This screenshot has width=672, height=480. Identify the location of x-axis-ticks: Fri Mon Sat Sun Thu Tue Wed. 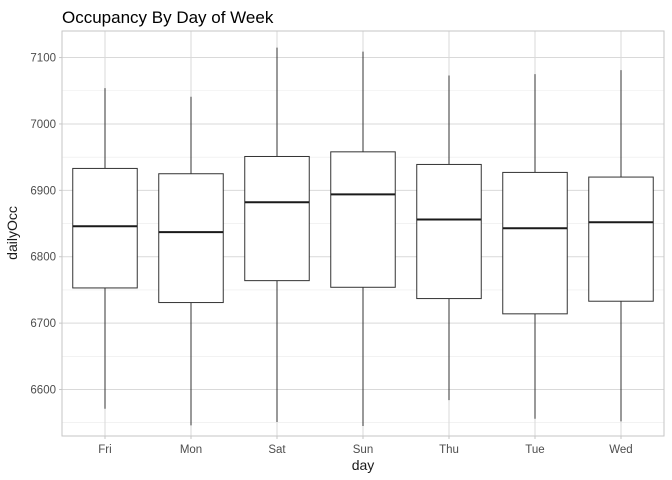
(365, 446).